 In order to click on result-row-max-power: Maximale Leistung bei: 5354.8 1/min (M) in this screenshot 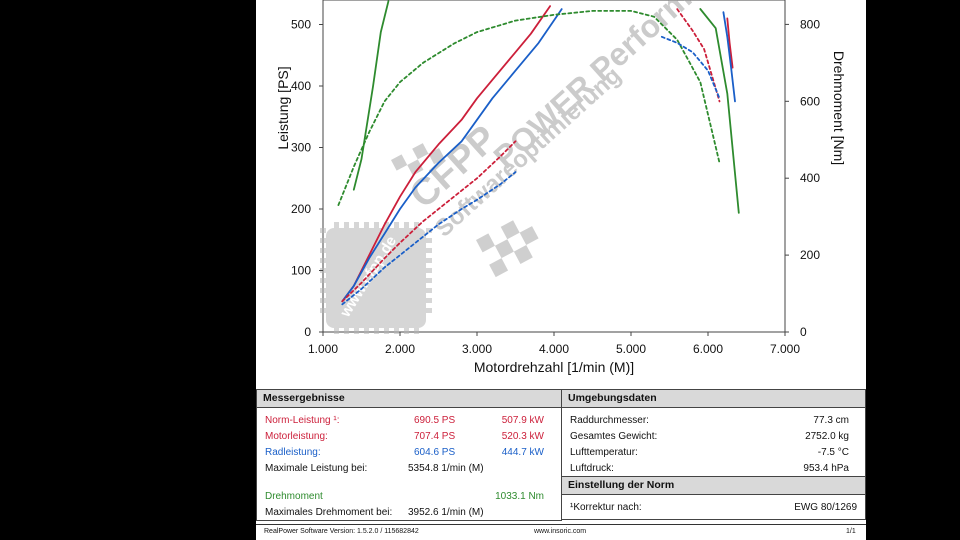, I will do `click(409, 468)`.